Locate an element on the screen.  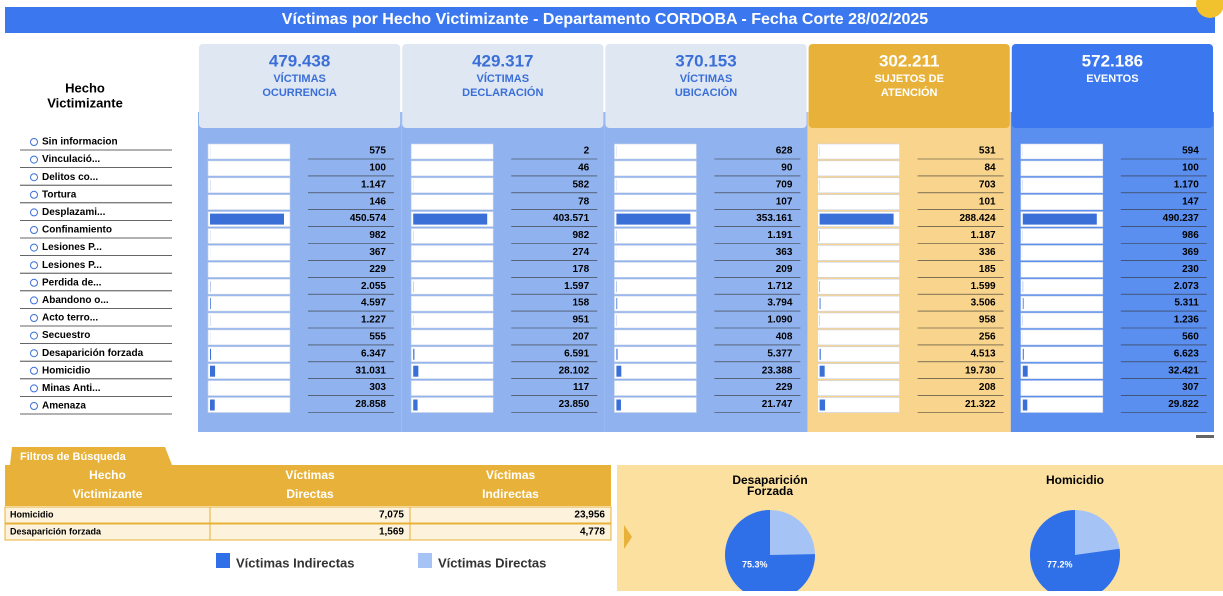
value-label: 21.322 is located at coordinates (980, 404).